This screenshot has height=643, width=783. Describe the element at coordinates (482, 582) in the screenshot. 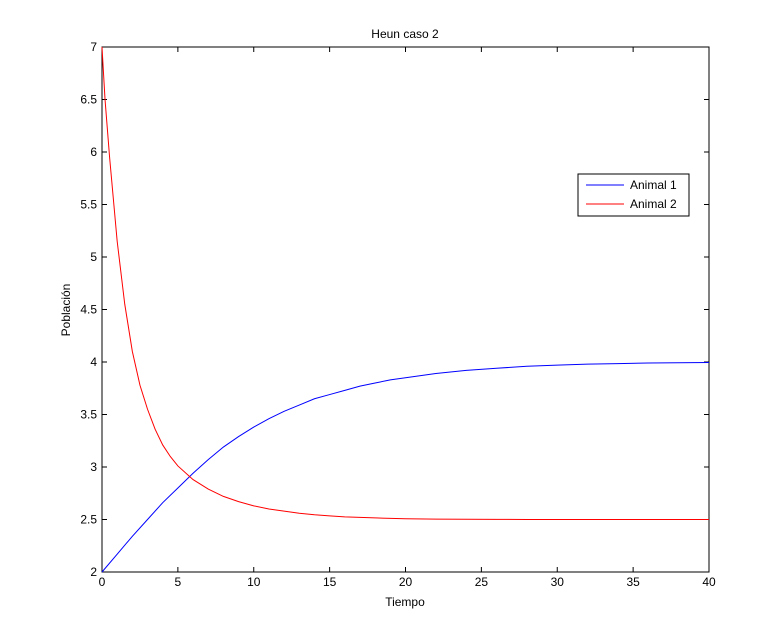

I see `x-tick-label: 25` at that location.